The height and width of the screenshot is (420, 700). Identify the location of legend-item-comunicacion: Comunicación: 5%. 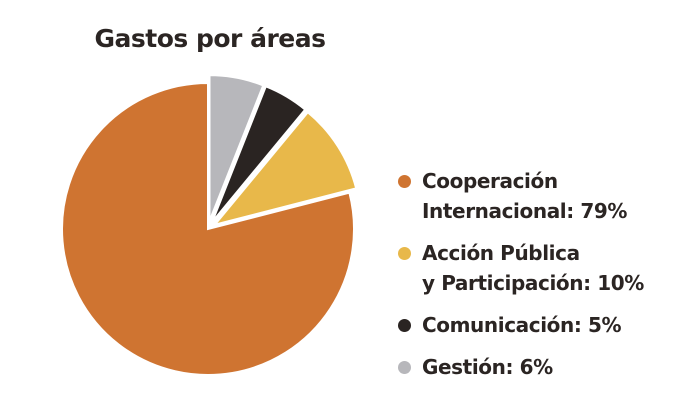
(521, 325).